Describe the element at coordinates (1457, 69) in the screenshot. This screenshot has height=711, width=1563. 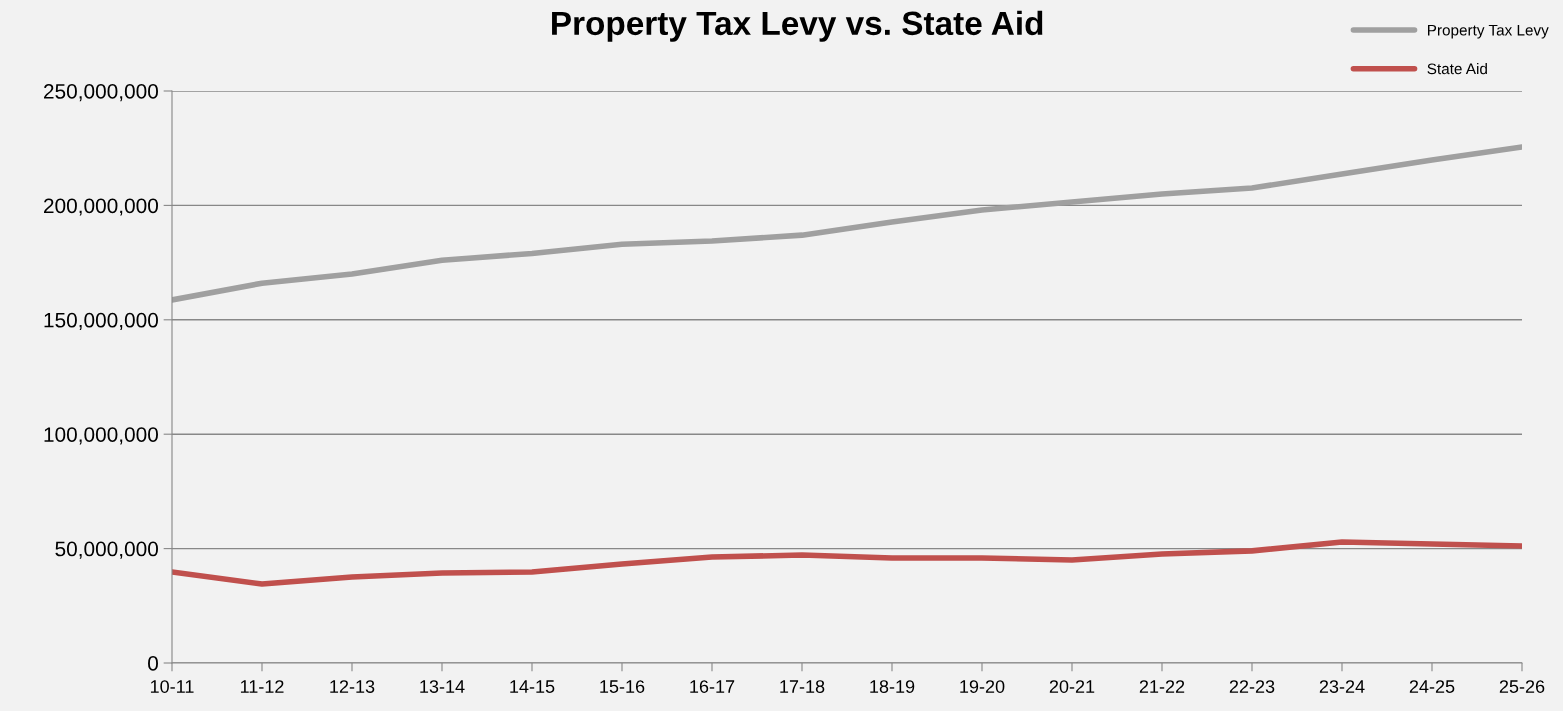
I see `legend-label: State Aid` at that location.